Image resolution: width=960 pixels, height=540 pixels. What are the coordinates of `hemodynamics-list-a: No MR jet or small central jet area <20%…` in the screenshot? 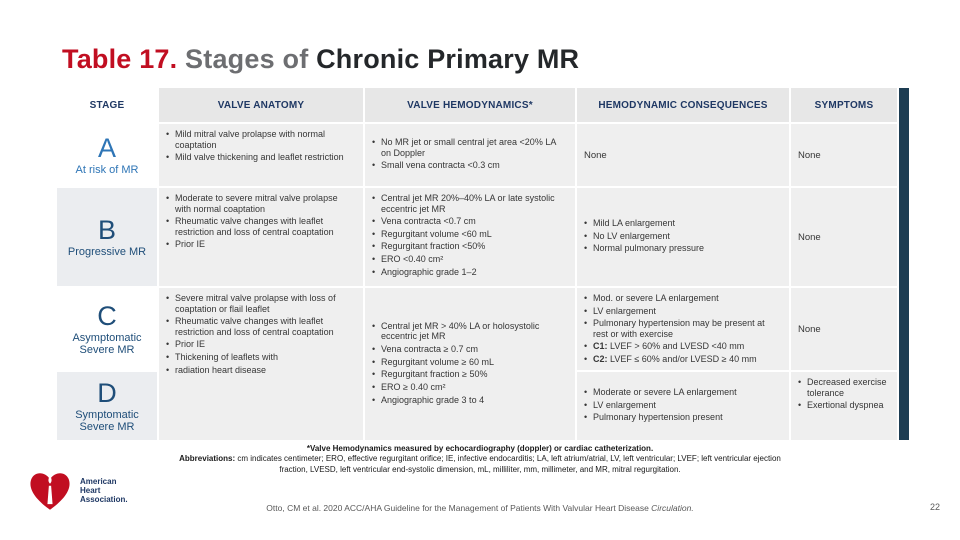 It's located at (470, 155).